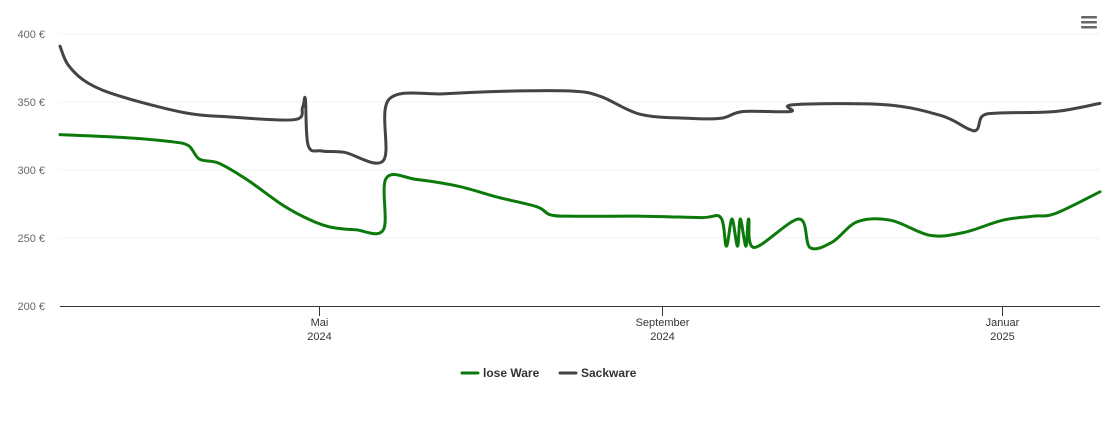 This screenshot has height=428, width=1110. Describe the element at coordinates (609, 373) in the screenshot. I see `legend-label: Sackware` at that location.